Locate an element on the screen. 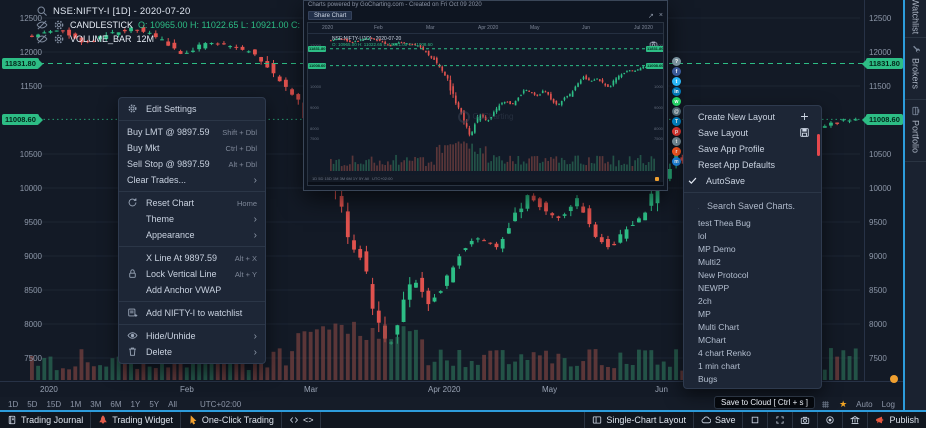 This screenshot has width=926, height=428. volume-settings-icon is located at coordinates (59, 39).